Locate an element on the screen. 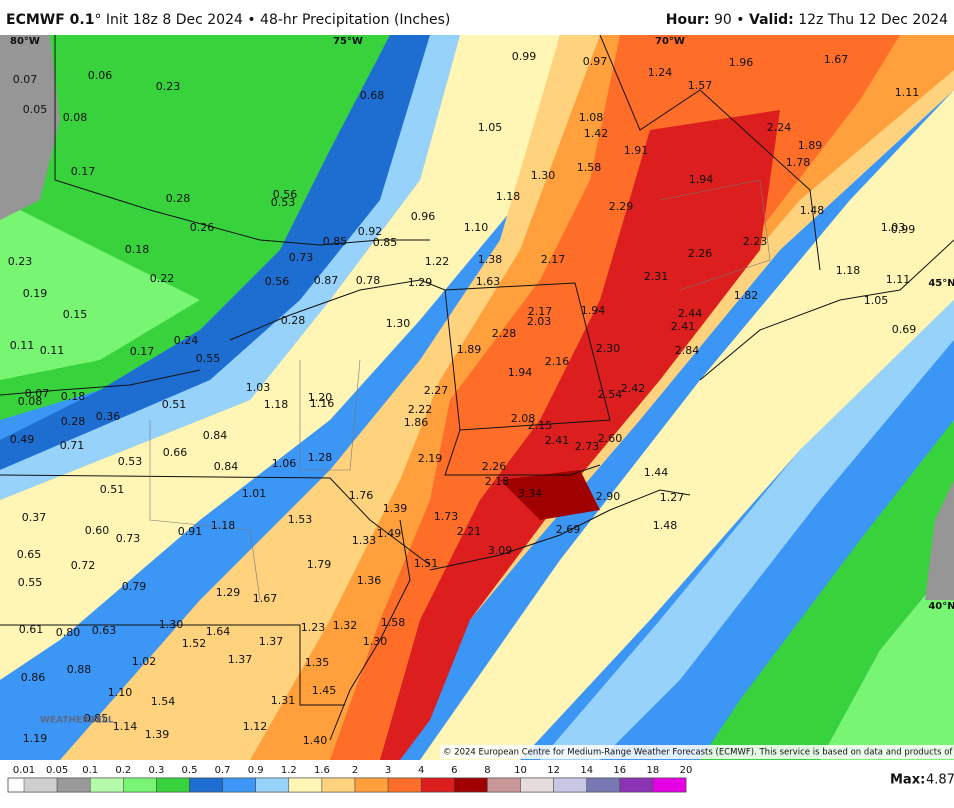 Image resolution: width=954 pixels, height=808 pixels. colorbar-label: 20 is located at coordinates (686, 770).